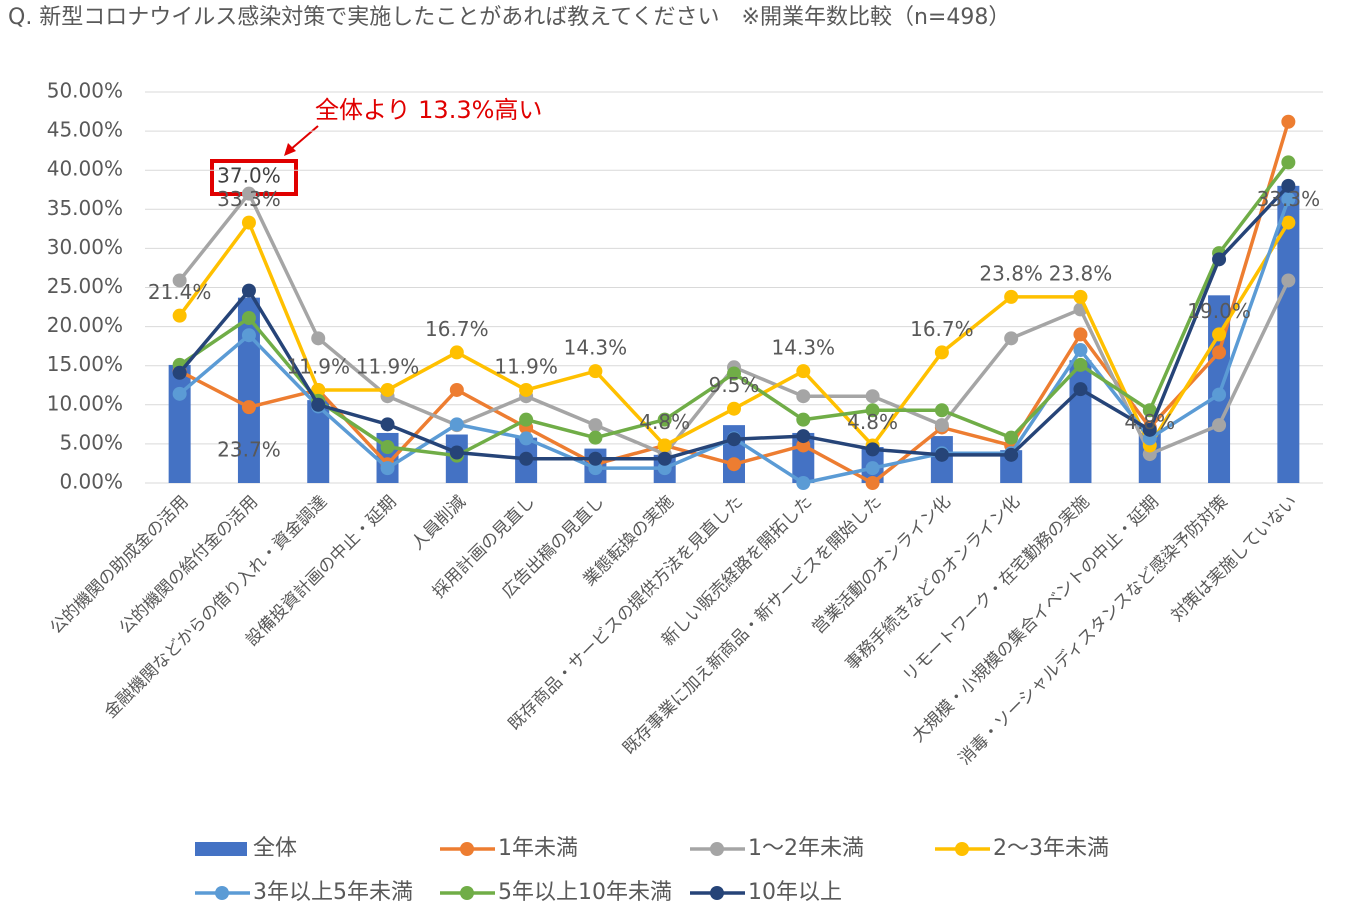  Describe the element at coordinates (1081, 273) in the screenshot. I see `data-label: 23.8%` at that location.